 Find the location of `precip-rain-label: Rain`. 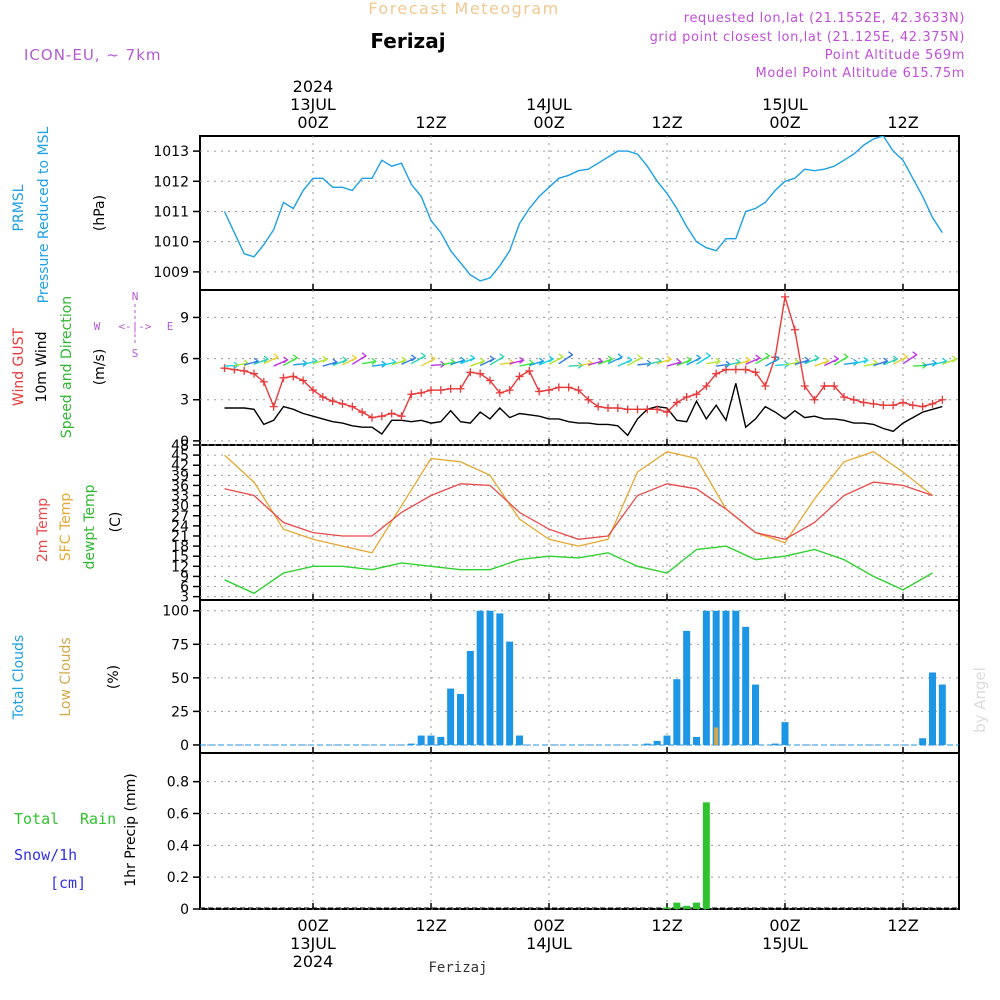

precip-rain-label: Rain is located at coordinates (98, 819).